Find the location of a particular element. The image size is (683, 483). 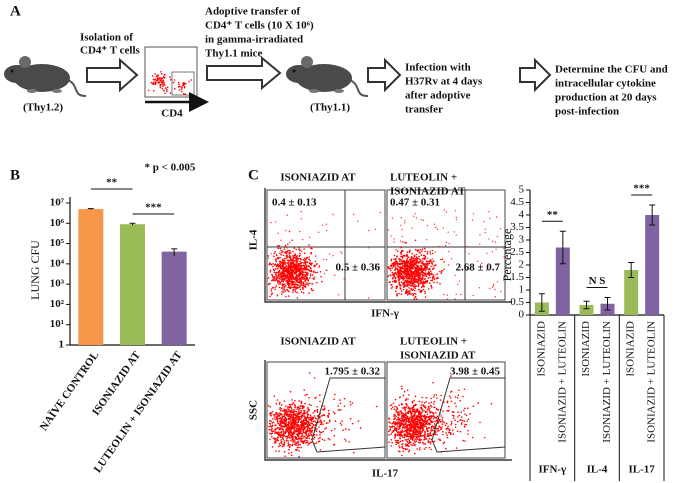

gate is located at coordinates (468, 415).